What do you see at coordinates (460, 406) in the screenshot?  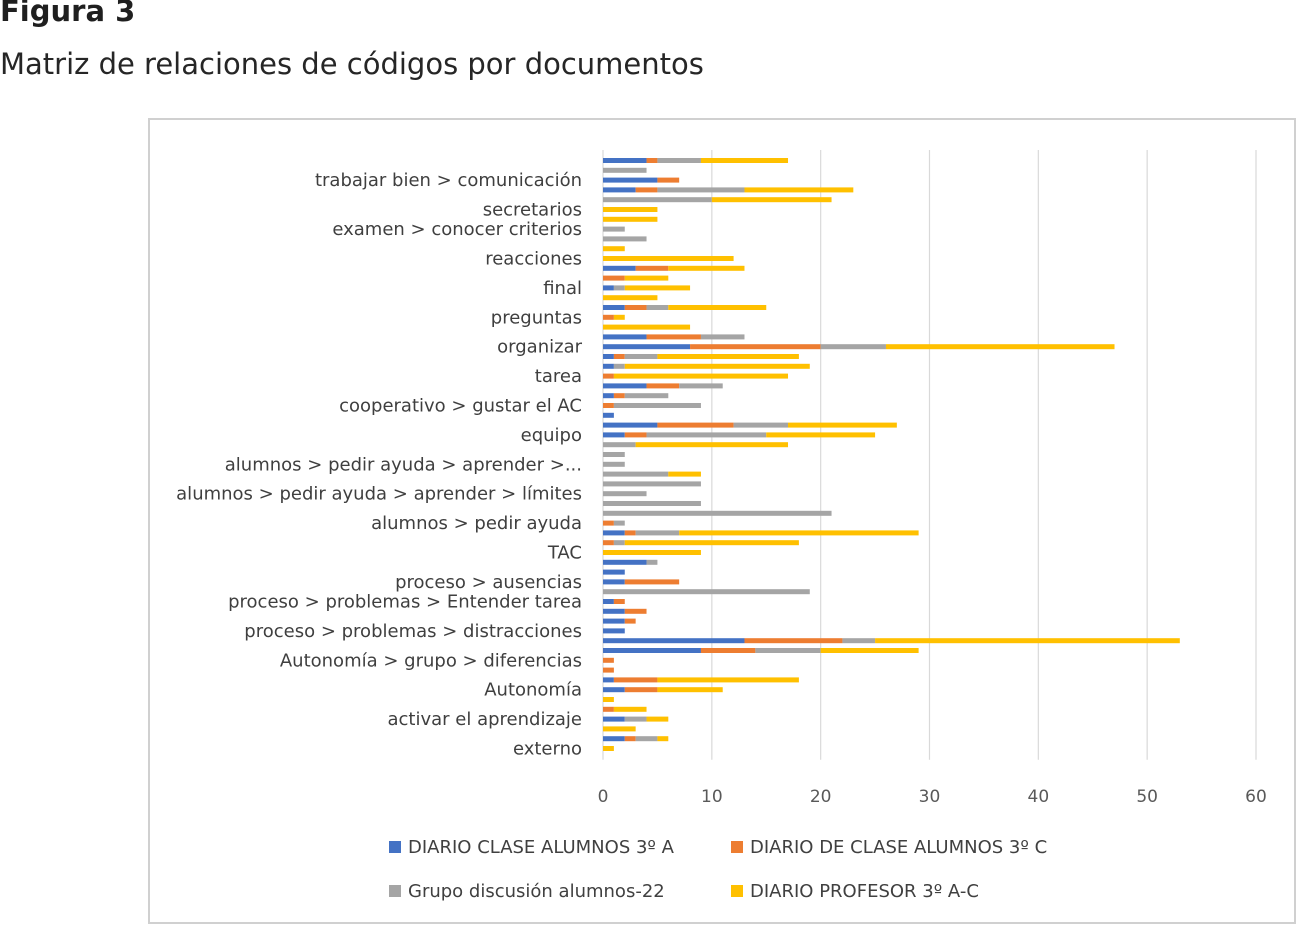 I see `category-label: cooperativo > gustar el AC` at bounding box center [460, 406].